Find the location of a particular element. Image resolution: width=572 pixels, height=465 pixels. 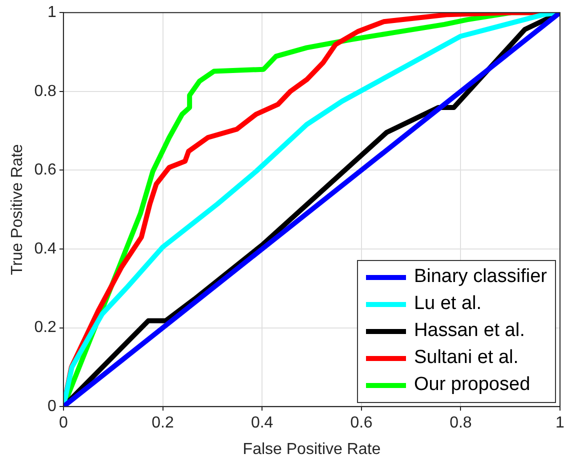

y-tick-label: 1 is located at coordinates (52, 13).